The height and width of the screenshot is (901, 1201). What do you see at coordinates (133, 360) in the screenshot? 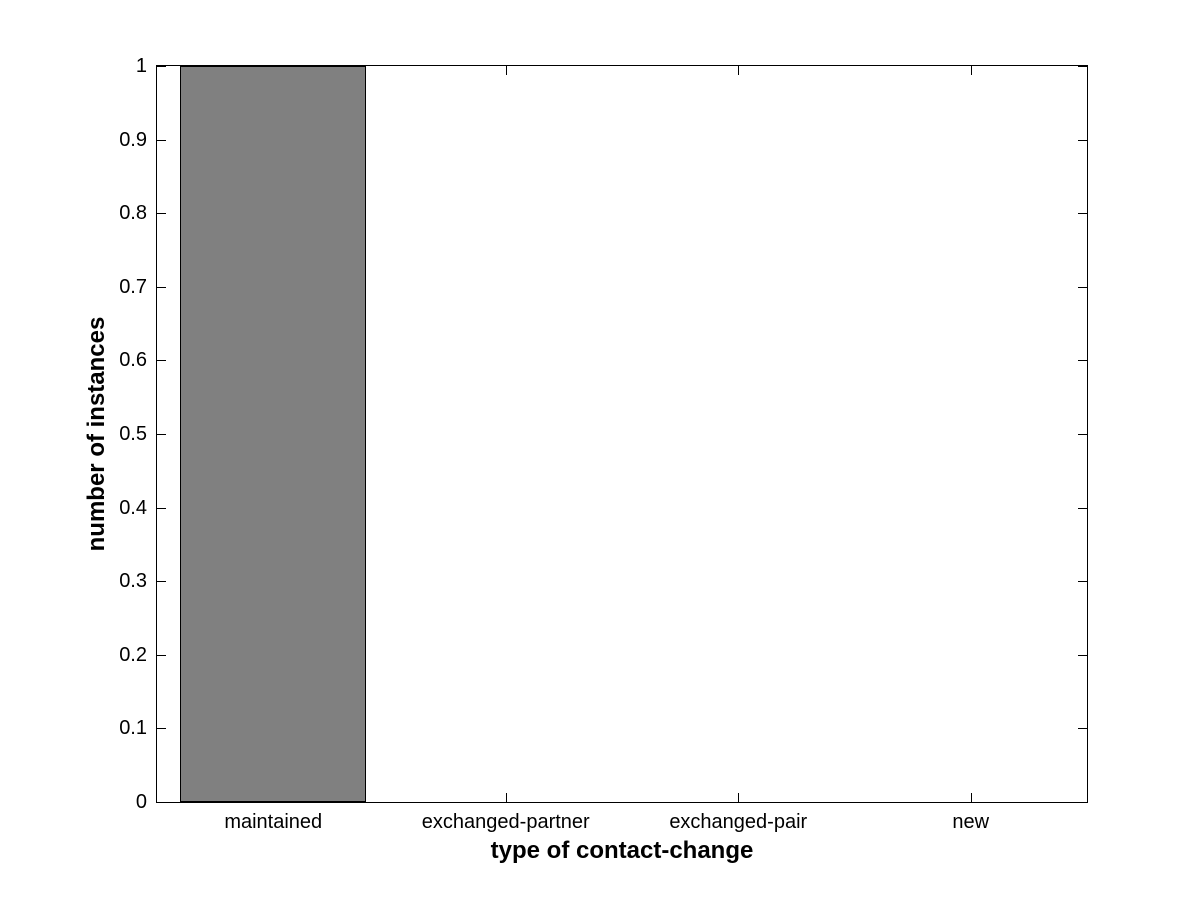
I see `y-tick-label: 0.6` at bounding box center [133, 360].